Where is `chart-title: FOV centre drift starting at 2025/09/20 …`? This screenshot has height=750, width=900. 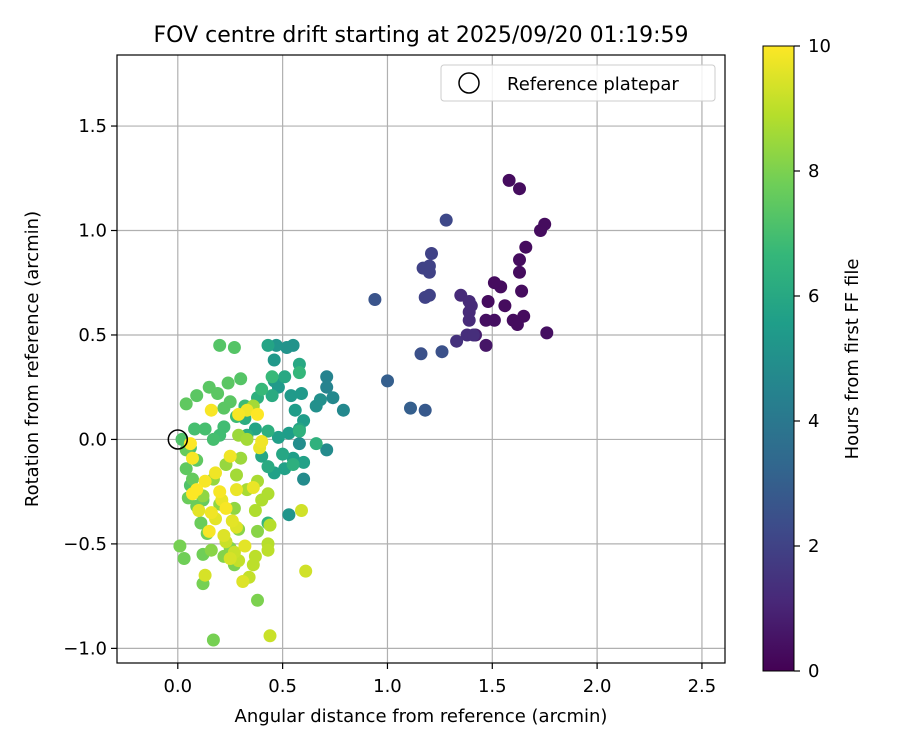
chart-title: FOV centre drift starting at 2025/09/20 … is located at coordinates (421, 35).